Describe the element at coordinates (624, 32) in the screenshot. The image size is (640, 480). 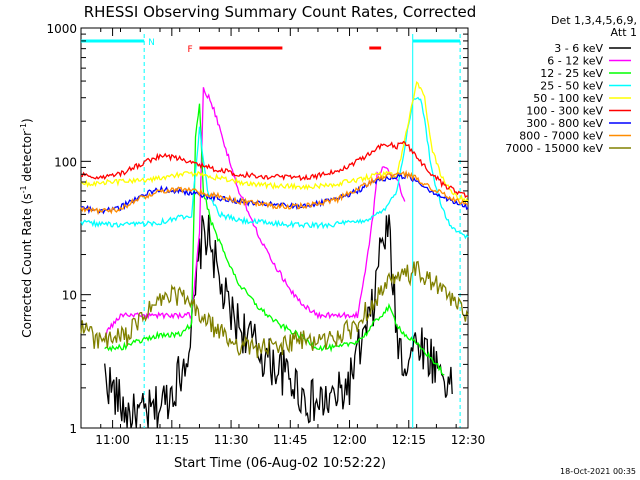
I see `legend-header: Att 1` at that location.